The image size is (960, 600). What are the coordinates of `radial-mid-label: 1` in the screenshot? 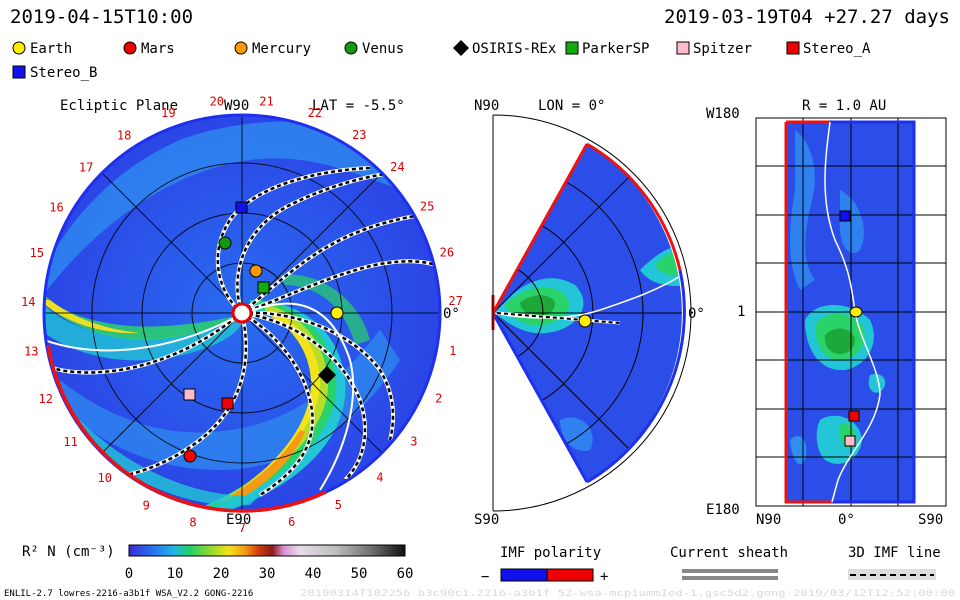 It's located at (741, 312).